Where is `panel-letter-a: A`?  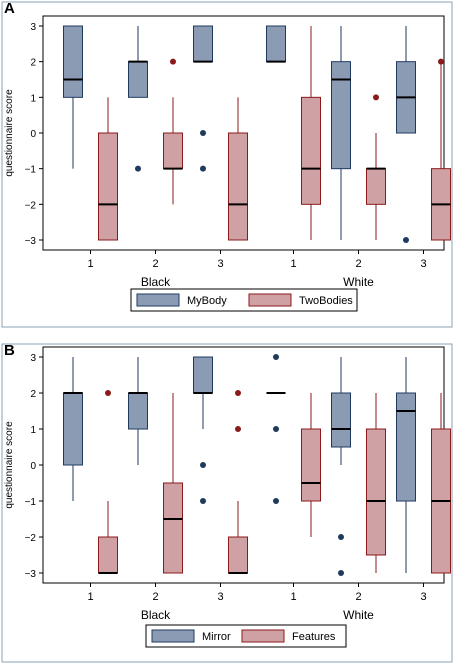 panel-letter-a: A is located at coordinates (9, 8).